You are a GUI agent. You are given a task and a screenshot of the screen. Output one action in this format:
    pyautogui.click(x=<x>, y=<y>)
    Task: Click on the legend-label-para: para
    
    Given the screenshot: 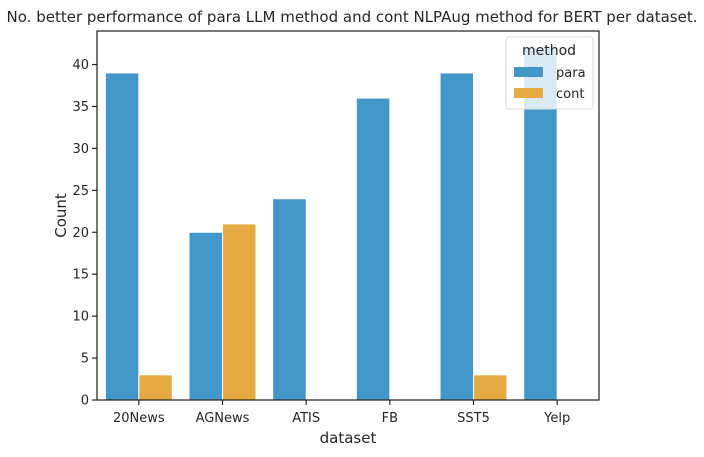 What is the action you would take?
    pyautogui.click(x=571, y=73)
    